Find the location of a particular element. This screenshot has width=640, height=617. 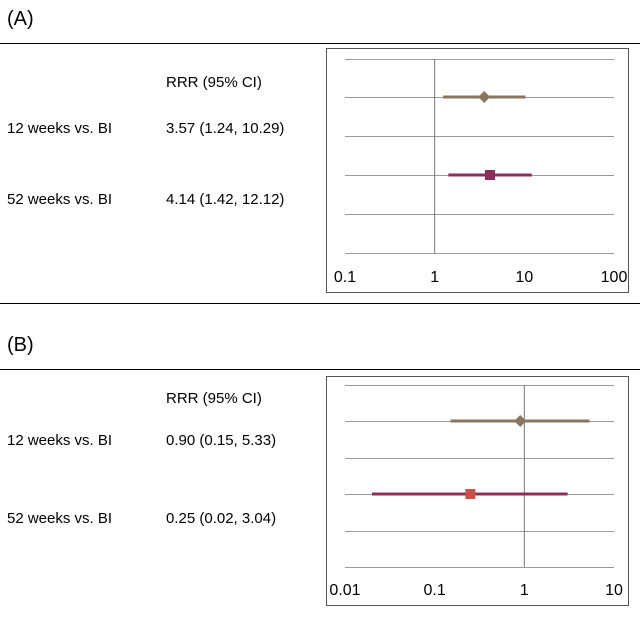

panel-b-x-tick-label: 10 is located at coordinates (614, 590).